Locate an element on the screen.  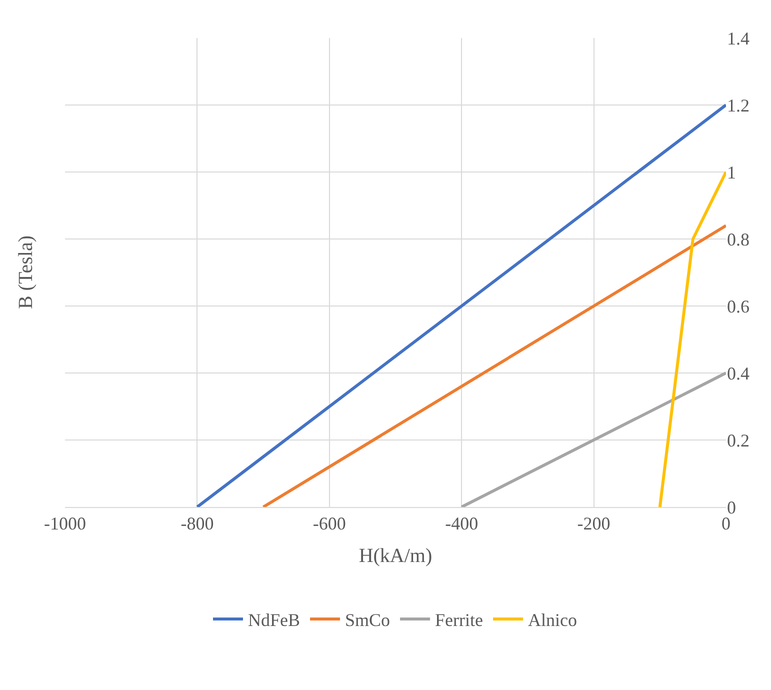
y-tick-label: 0.6 is located at coordinates (738, 306).